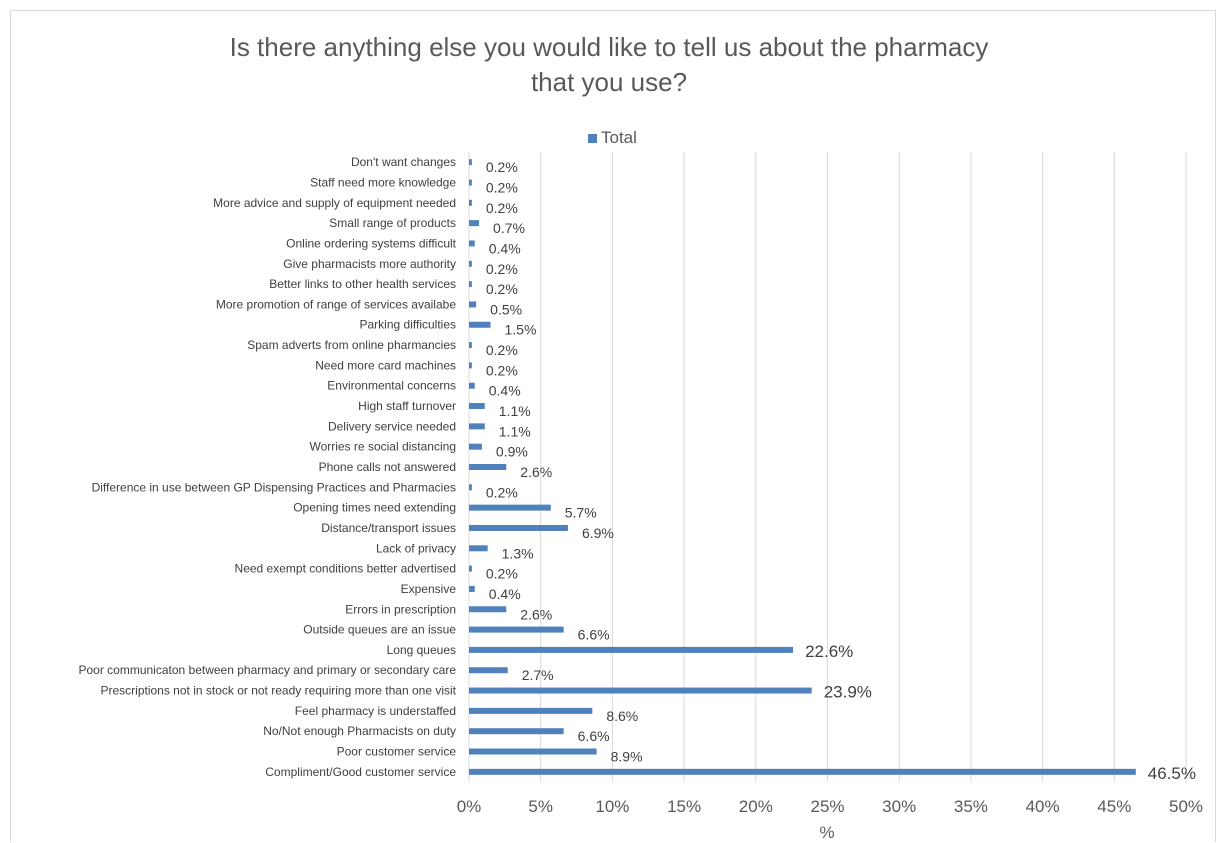 This screenshot has width=1218, height=843. Describe the element at coordinates (388, 528) in the screenshot. I see `category-label: Distance/transport issues` at that location.